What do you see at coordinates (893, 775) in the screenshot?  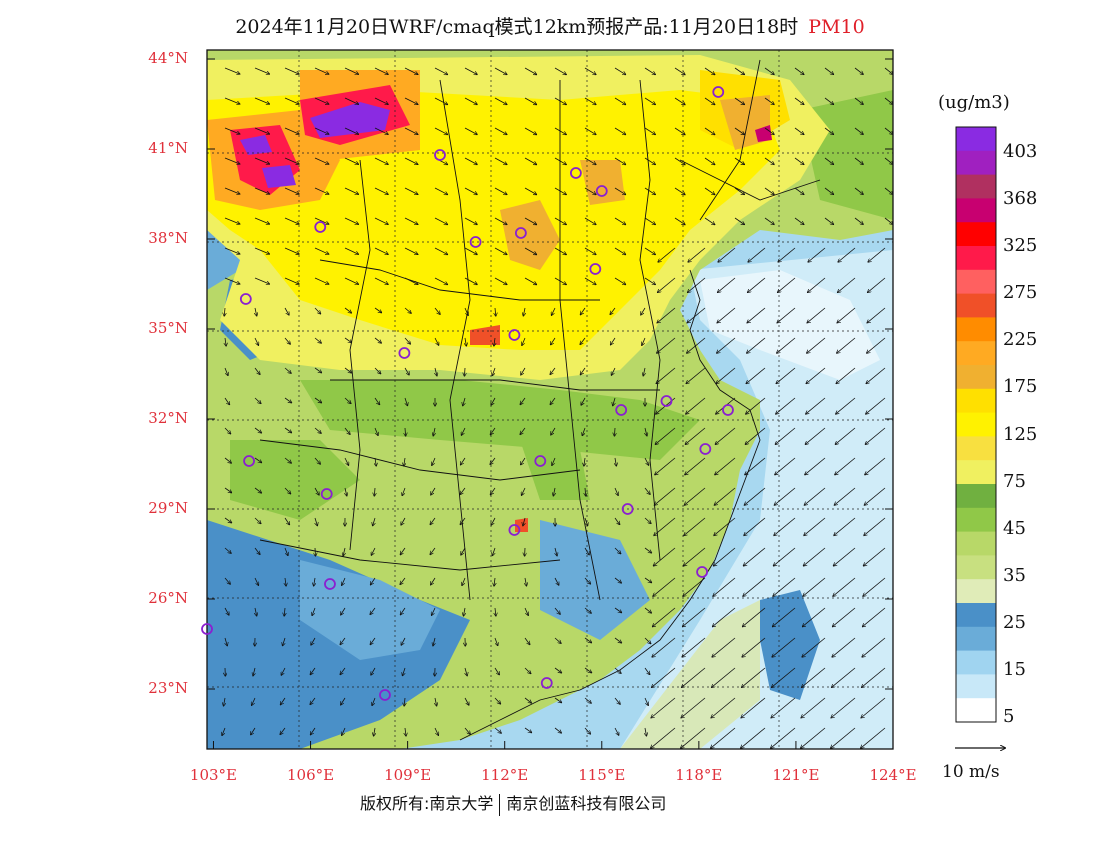 I see `lon-label: 124°E` at bounding box center [893, 775].